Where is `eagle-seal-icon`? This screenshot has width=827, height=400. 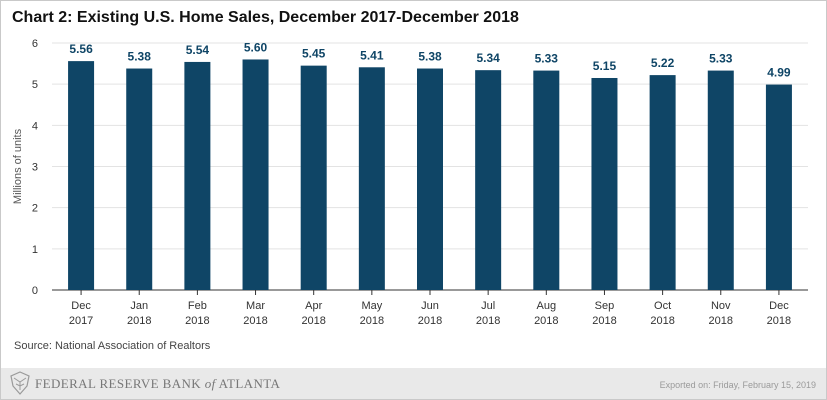 eagle-seal-icon is located at coordinates (20, 383).